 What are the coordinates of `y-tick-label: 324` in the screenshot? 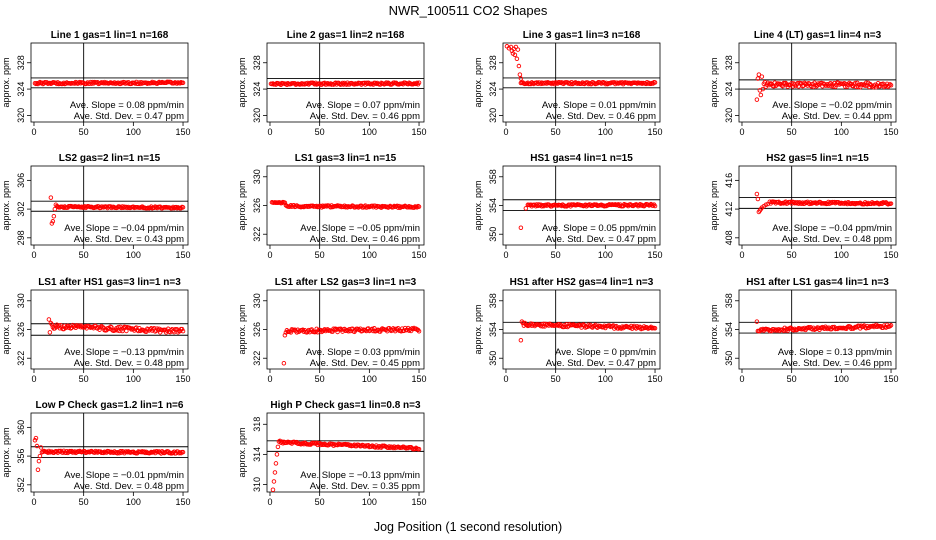 It's located at (21, 89).